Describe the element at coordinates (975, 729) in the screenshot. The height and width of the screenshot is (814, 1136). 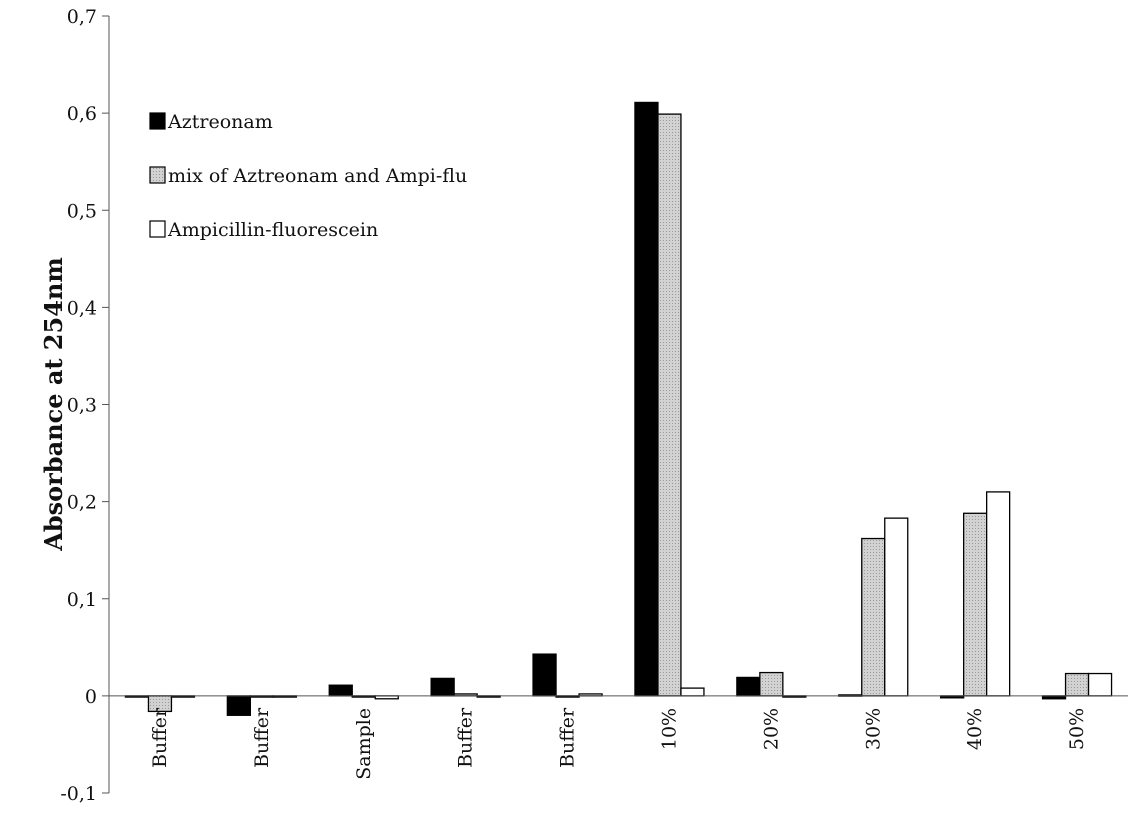
I see `x-category-label: 40%` at that location.